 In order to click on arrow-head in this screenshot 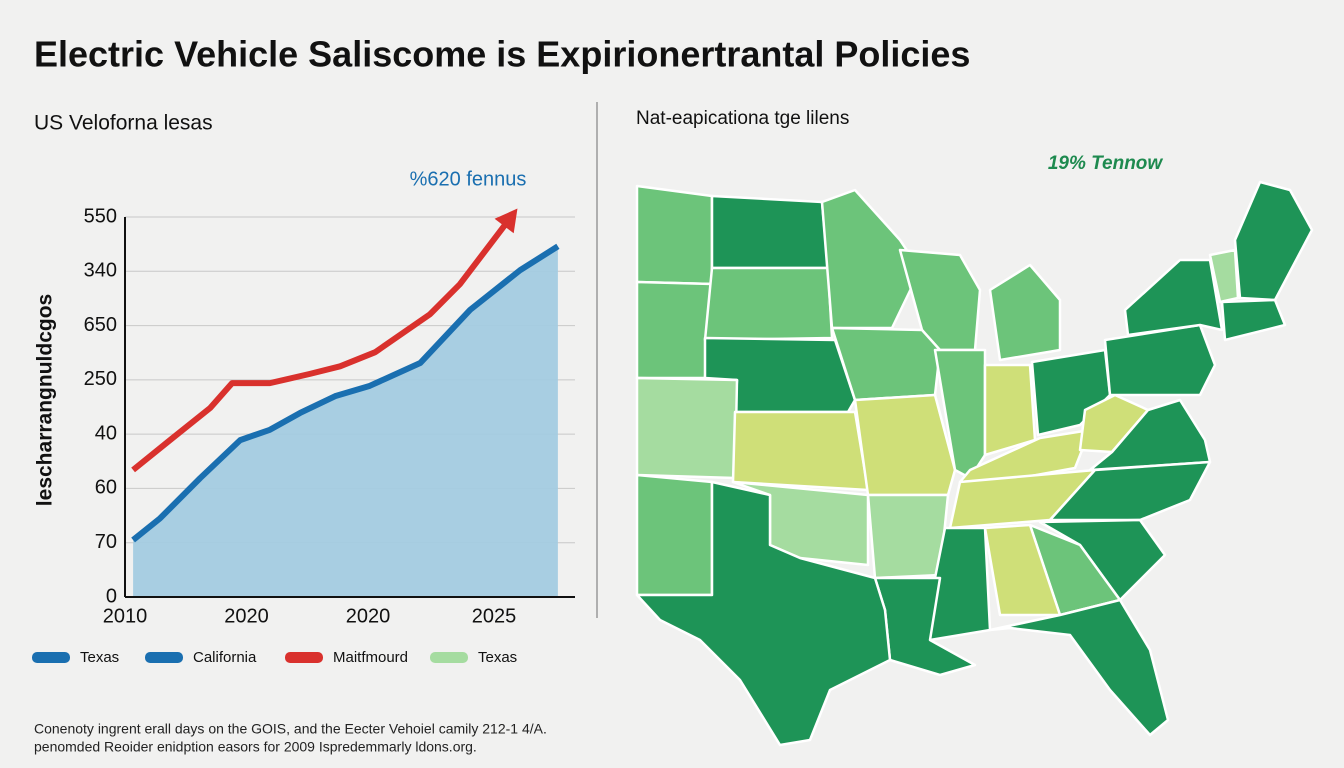, I will do `click(506, 221)`.